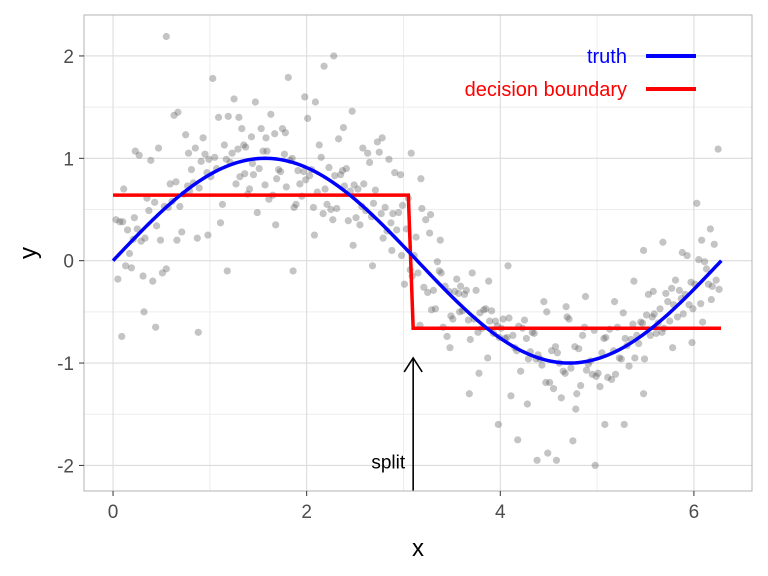 The height and width of the screenshot is (576, 768). I want to click on split-arrow-head, so click(413, 364).